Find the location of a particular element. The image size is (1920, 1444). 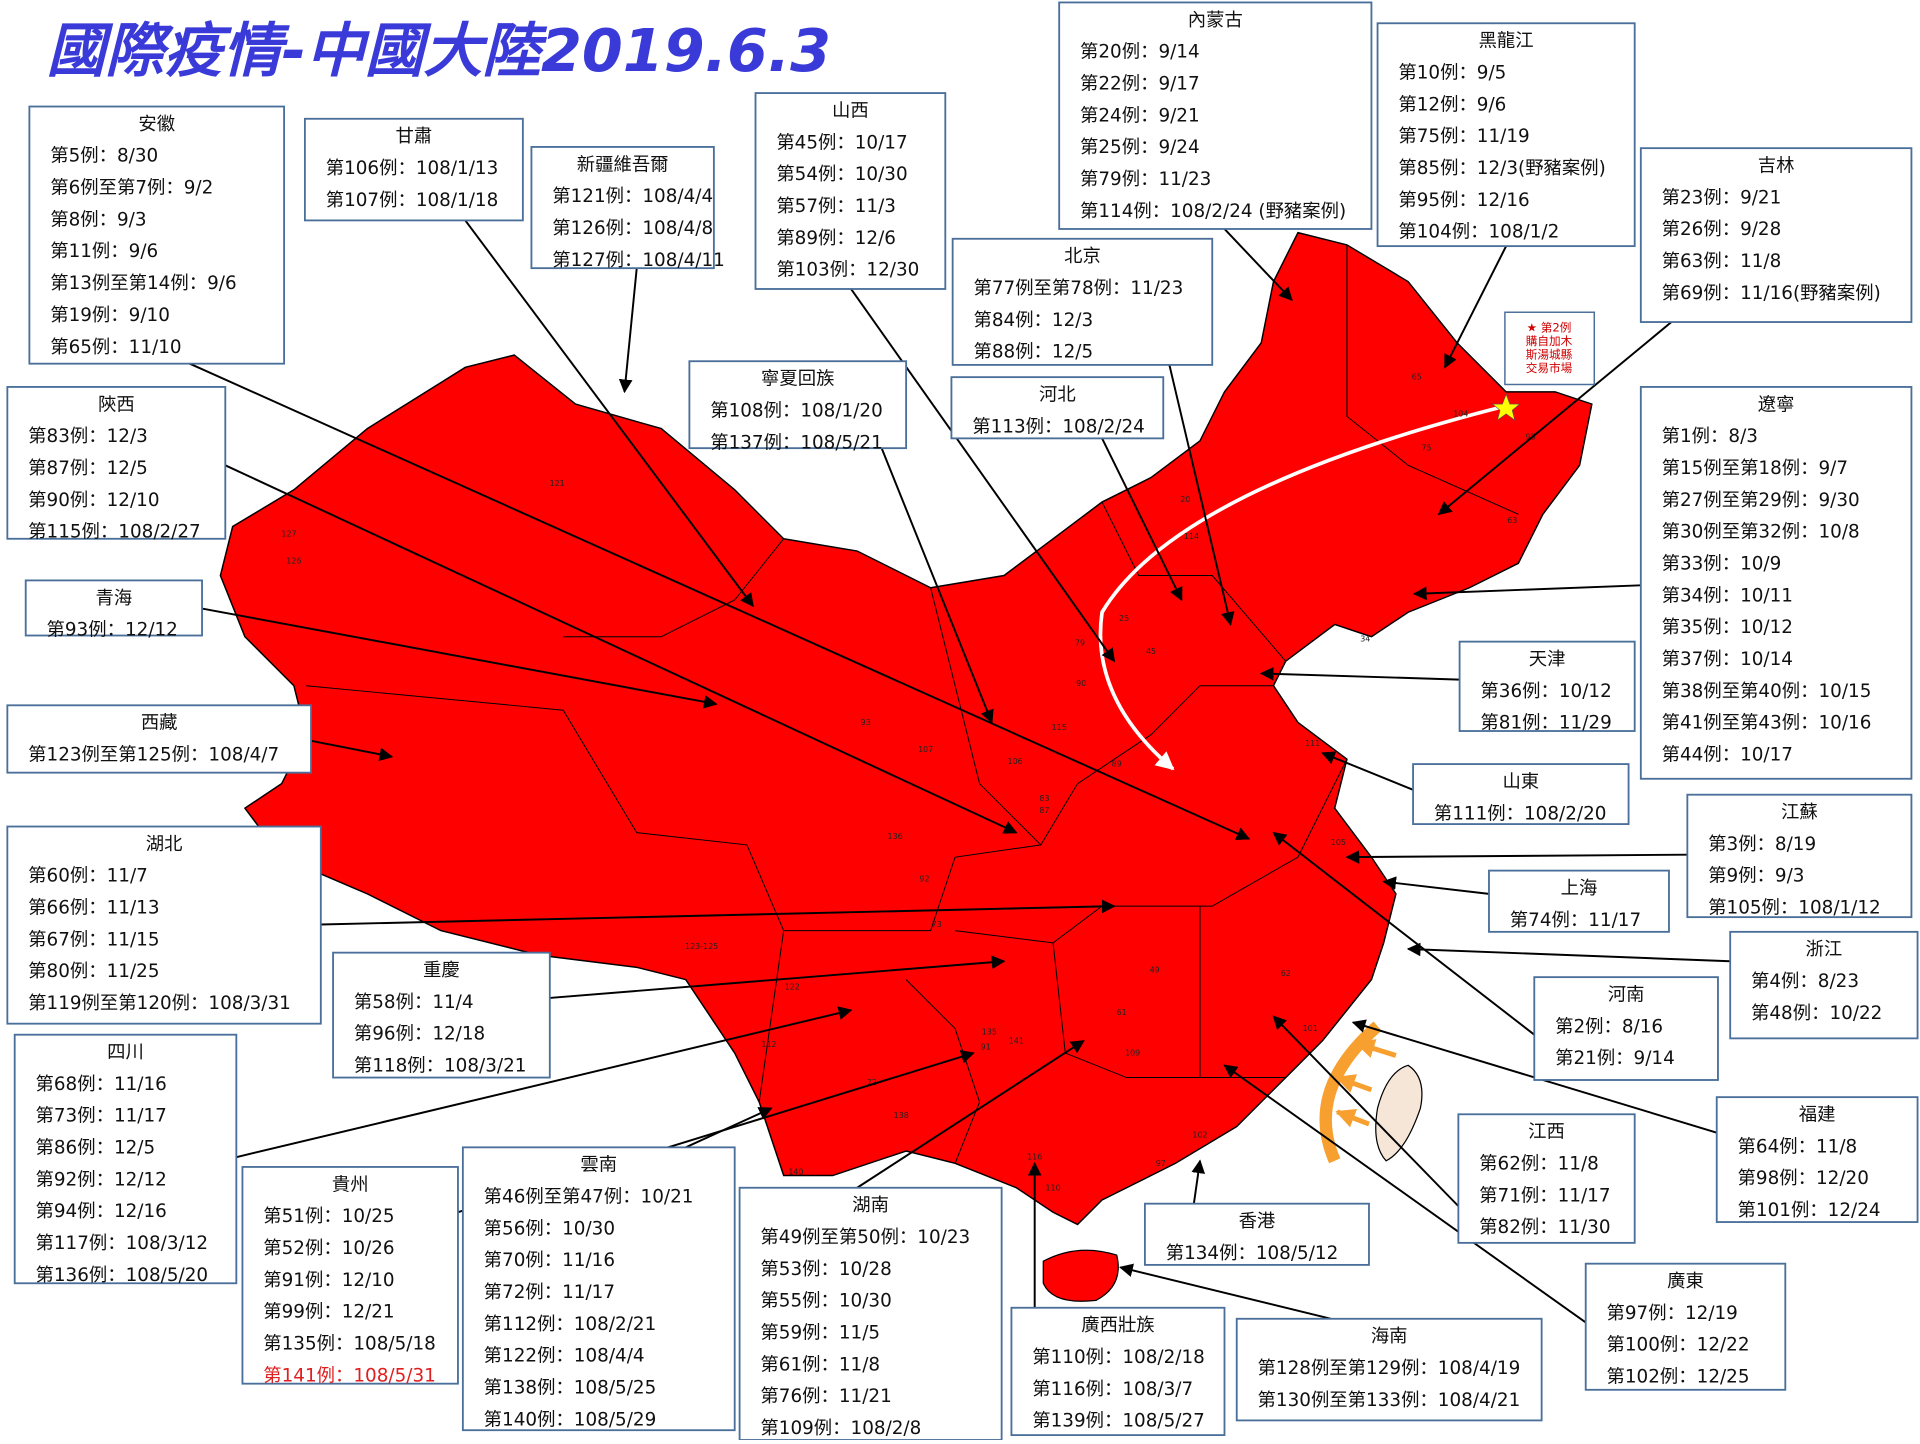

case-entry: 第41例至第43例：10/16 is located at coordinates (1767, 723).